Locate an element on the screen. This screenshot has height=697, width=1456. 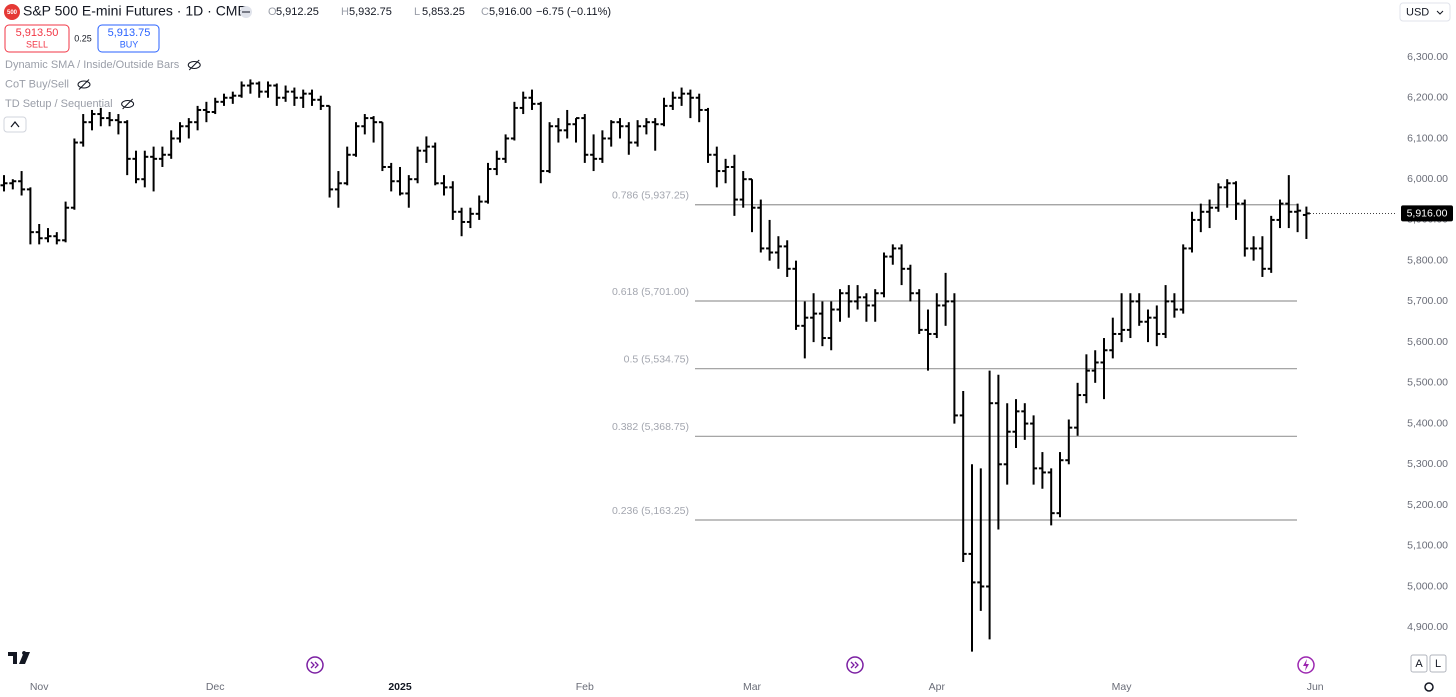
sell-price: 5,913.50 is located at coordinates (37, 33).